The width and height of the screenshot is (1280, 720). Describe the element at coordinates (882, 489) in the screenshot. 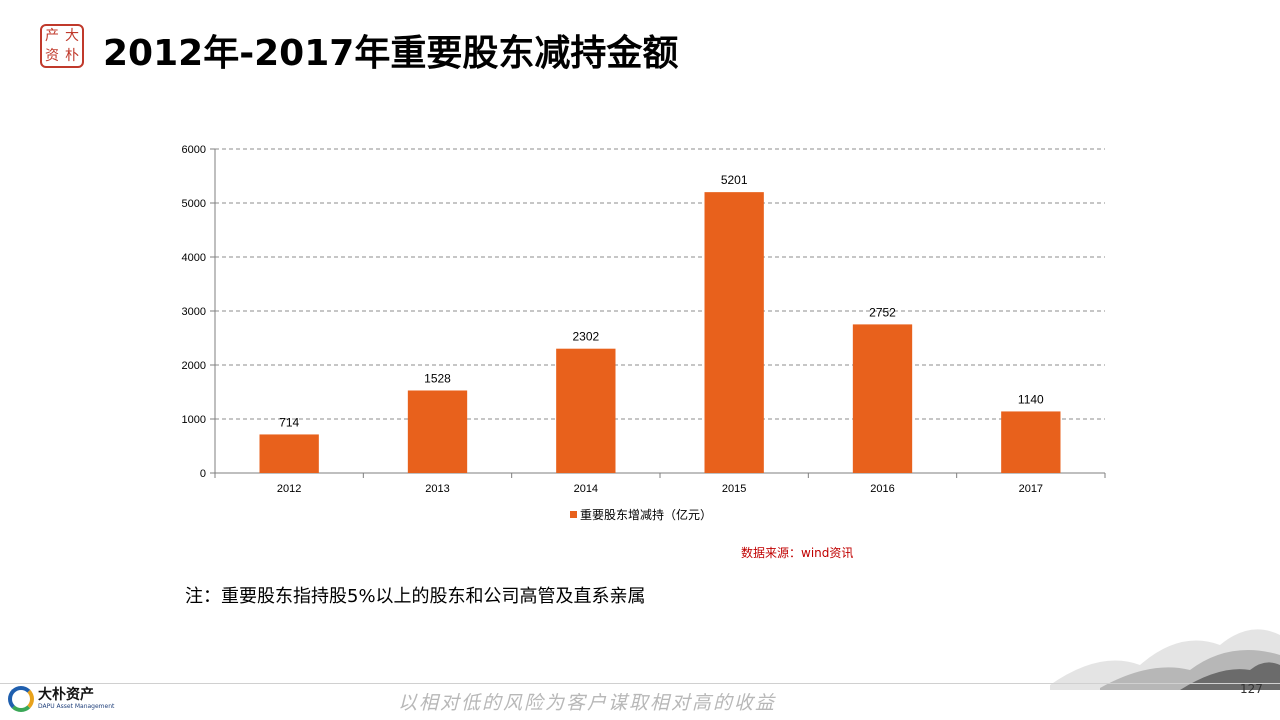

I see `x-tick-label: 2016` at that location.